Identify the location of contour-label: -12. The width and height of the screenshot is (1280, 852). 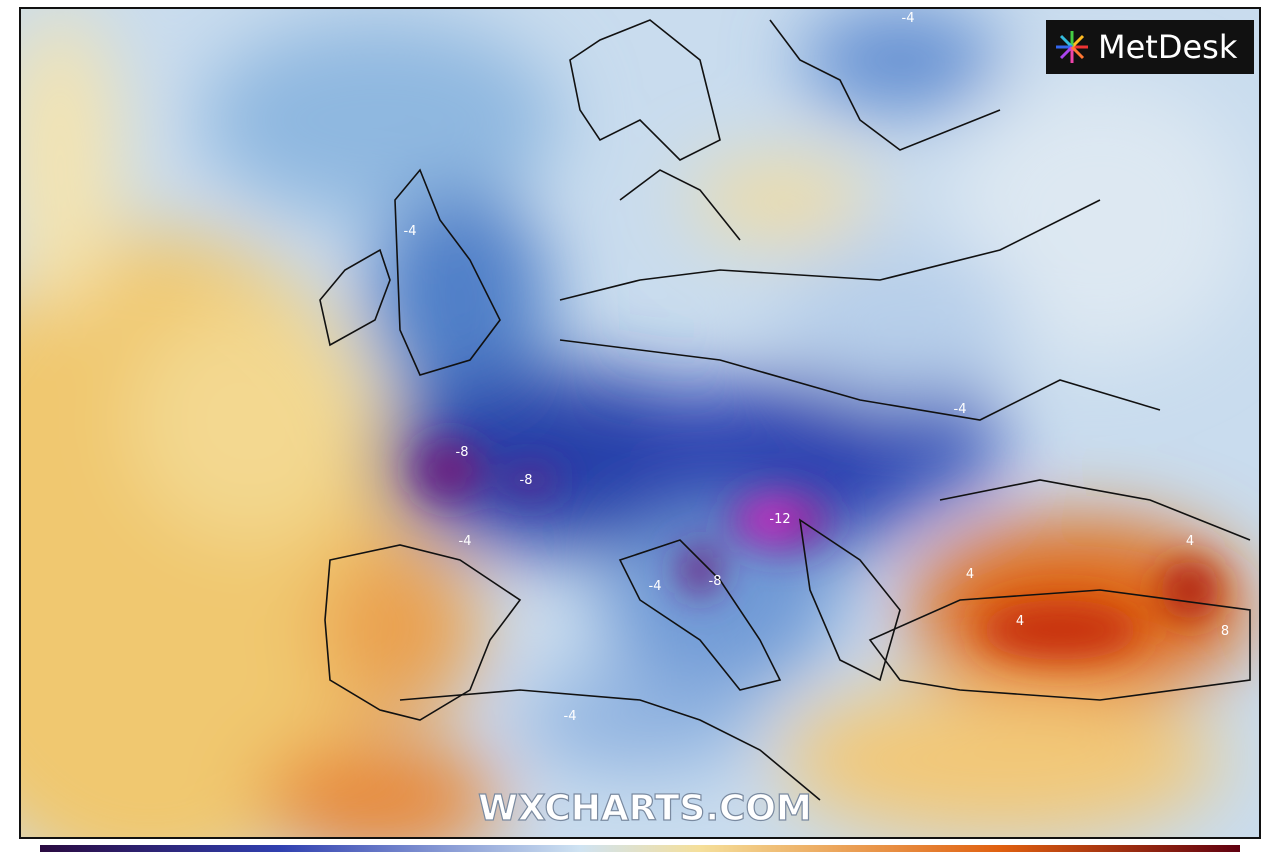
(779, 519).